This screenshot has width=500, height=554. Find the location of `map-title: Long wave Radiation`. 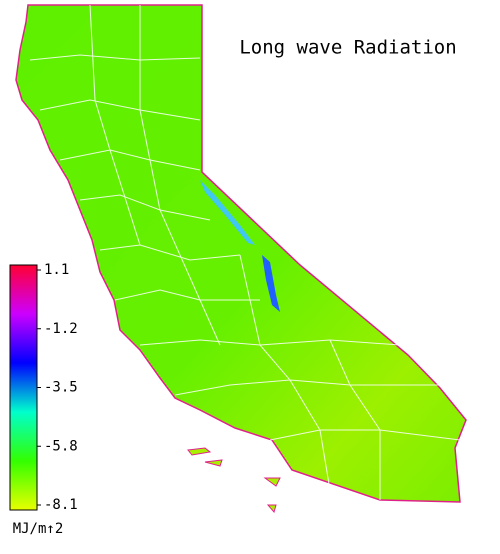

map-title: Long wave Radiation is located at coordinates (347, 48).